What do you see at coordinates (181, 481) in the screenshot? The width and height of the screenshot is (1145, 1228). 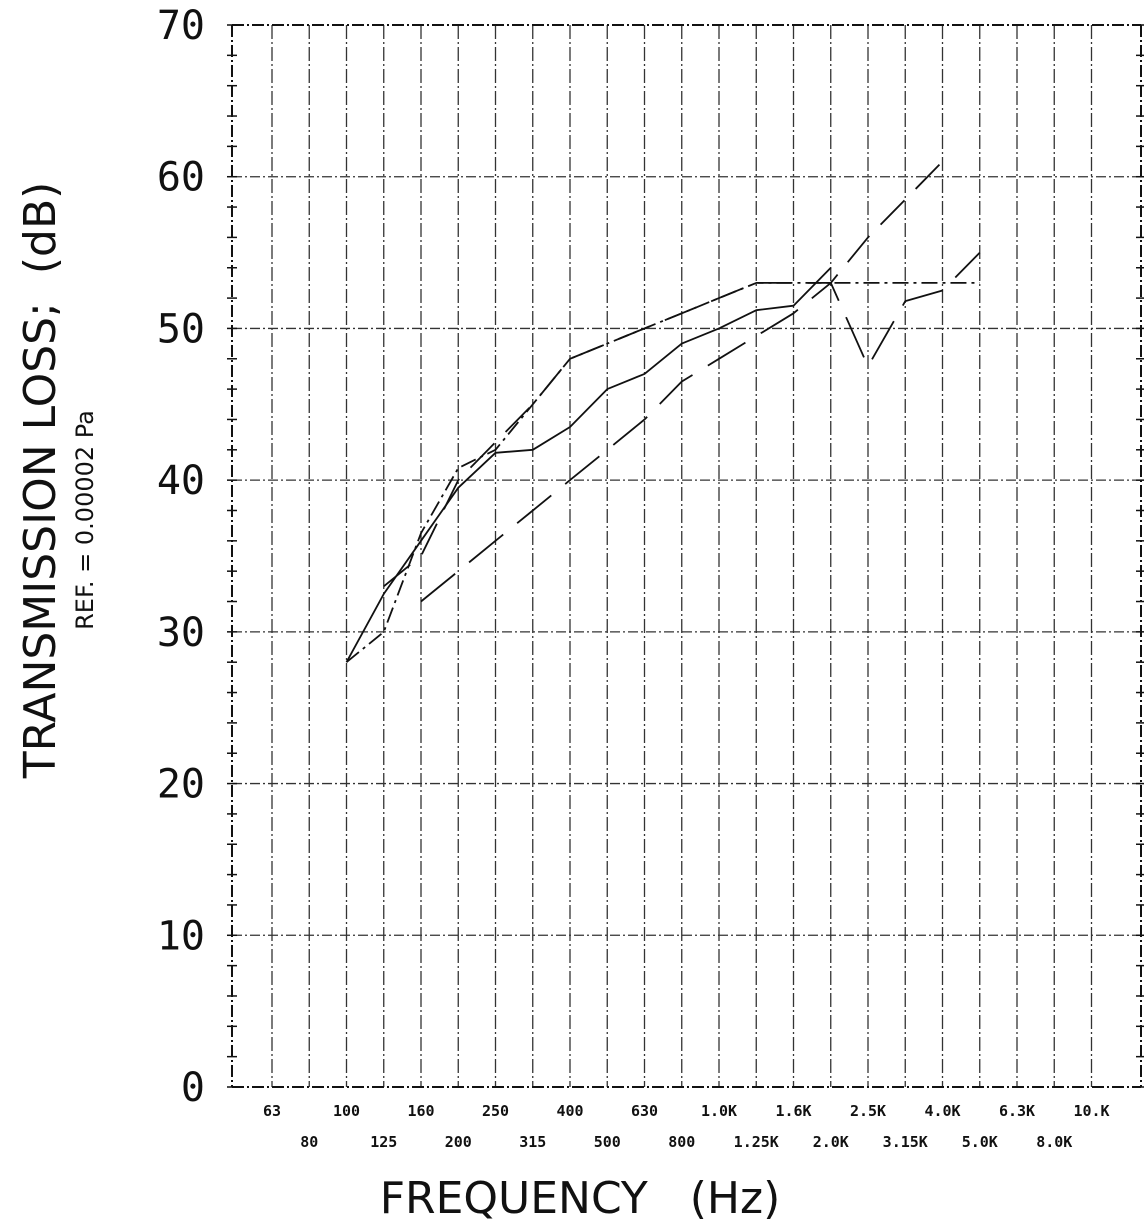 I see `y-tick-label: 40` at bounding box center [181, 481].